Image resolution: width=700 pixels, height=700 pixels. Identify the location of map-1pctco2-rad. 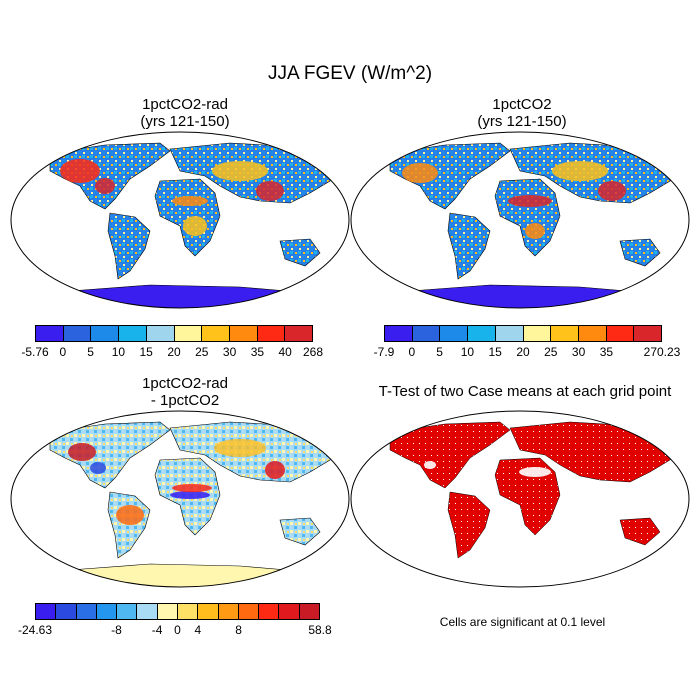
(180, 220).